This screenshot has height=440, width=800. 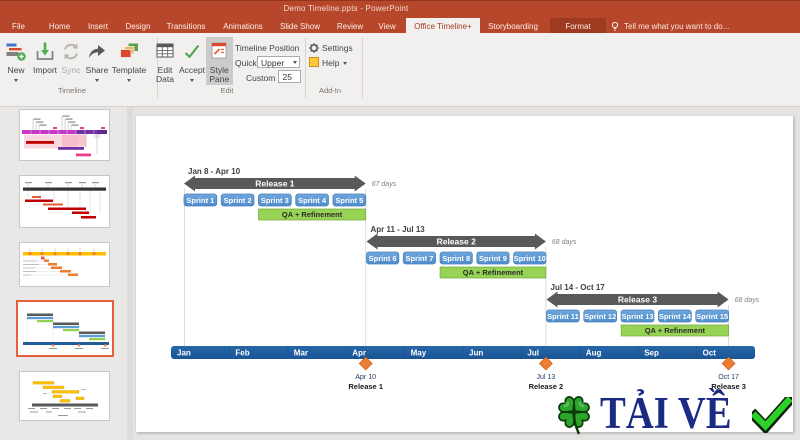 I want to click on svg-text: Aug, so click(x=594, y=353).